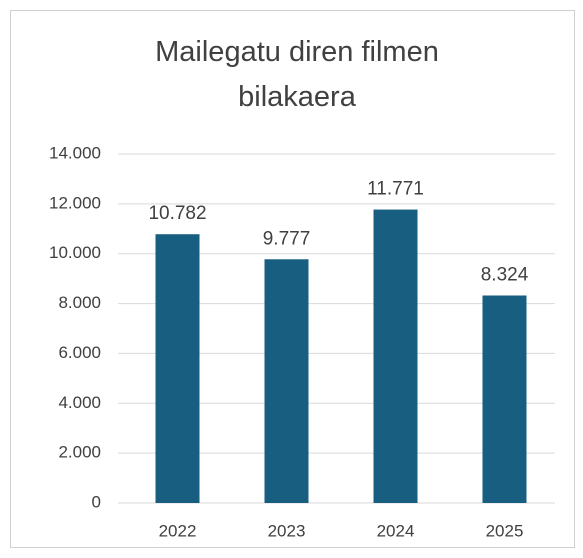 This screenshot has height=558, width=583. Describe the element at coordinates (505, 530) in the screenshot. I see `x-tick-label: 2025` at that location.